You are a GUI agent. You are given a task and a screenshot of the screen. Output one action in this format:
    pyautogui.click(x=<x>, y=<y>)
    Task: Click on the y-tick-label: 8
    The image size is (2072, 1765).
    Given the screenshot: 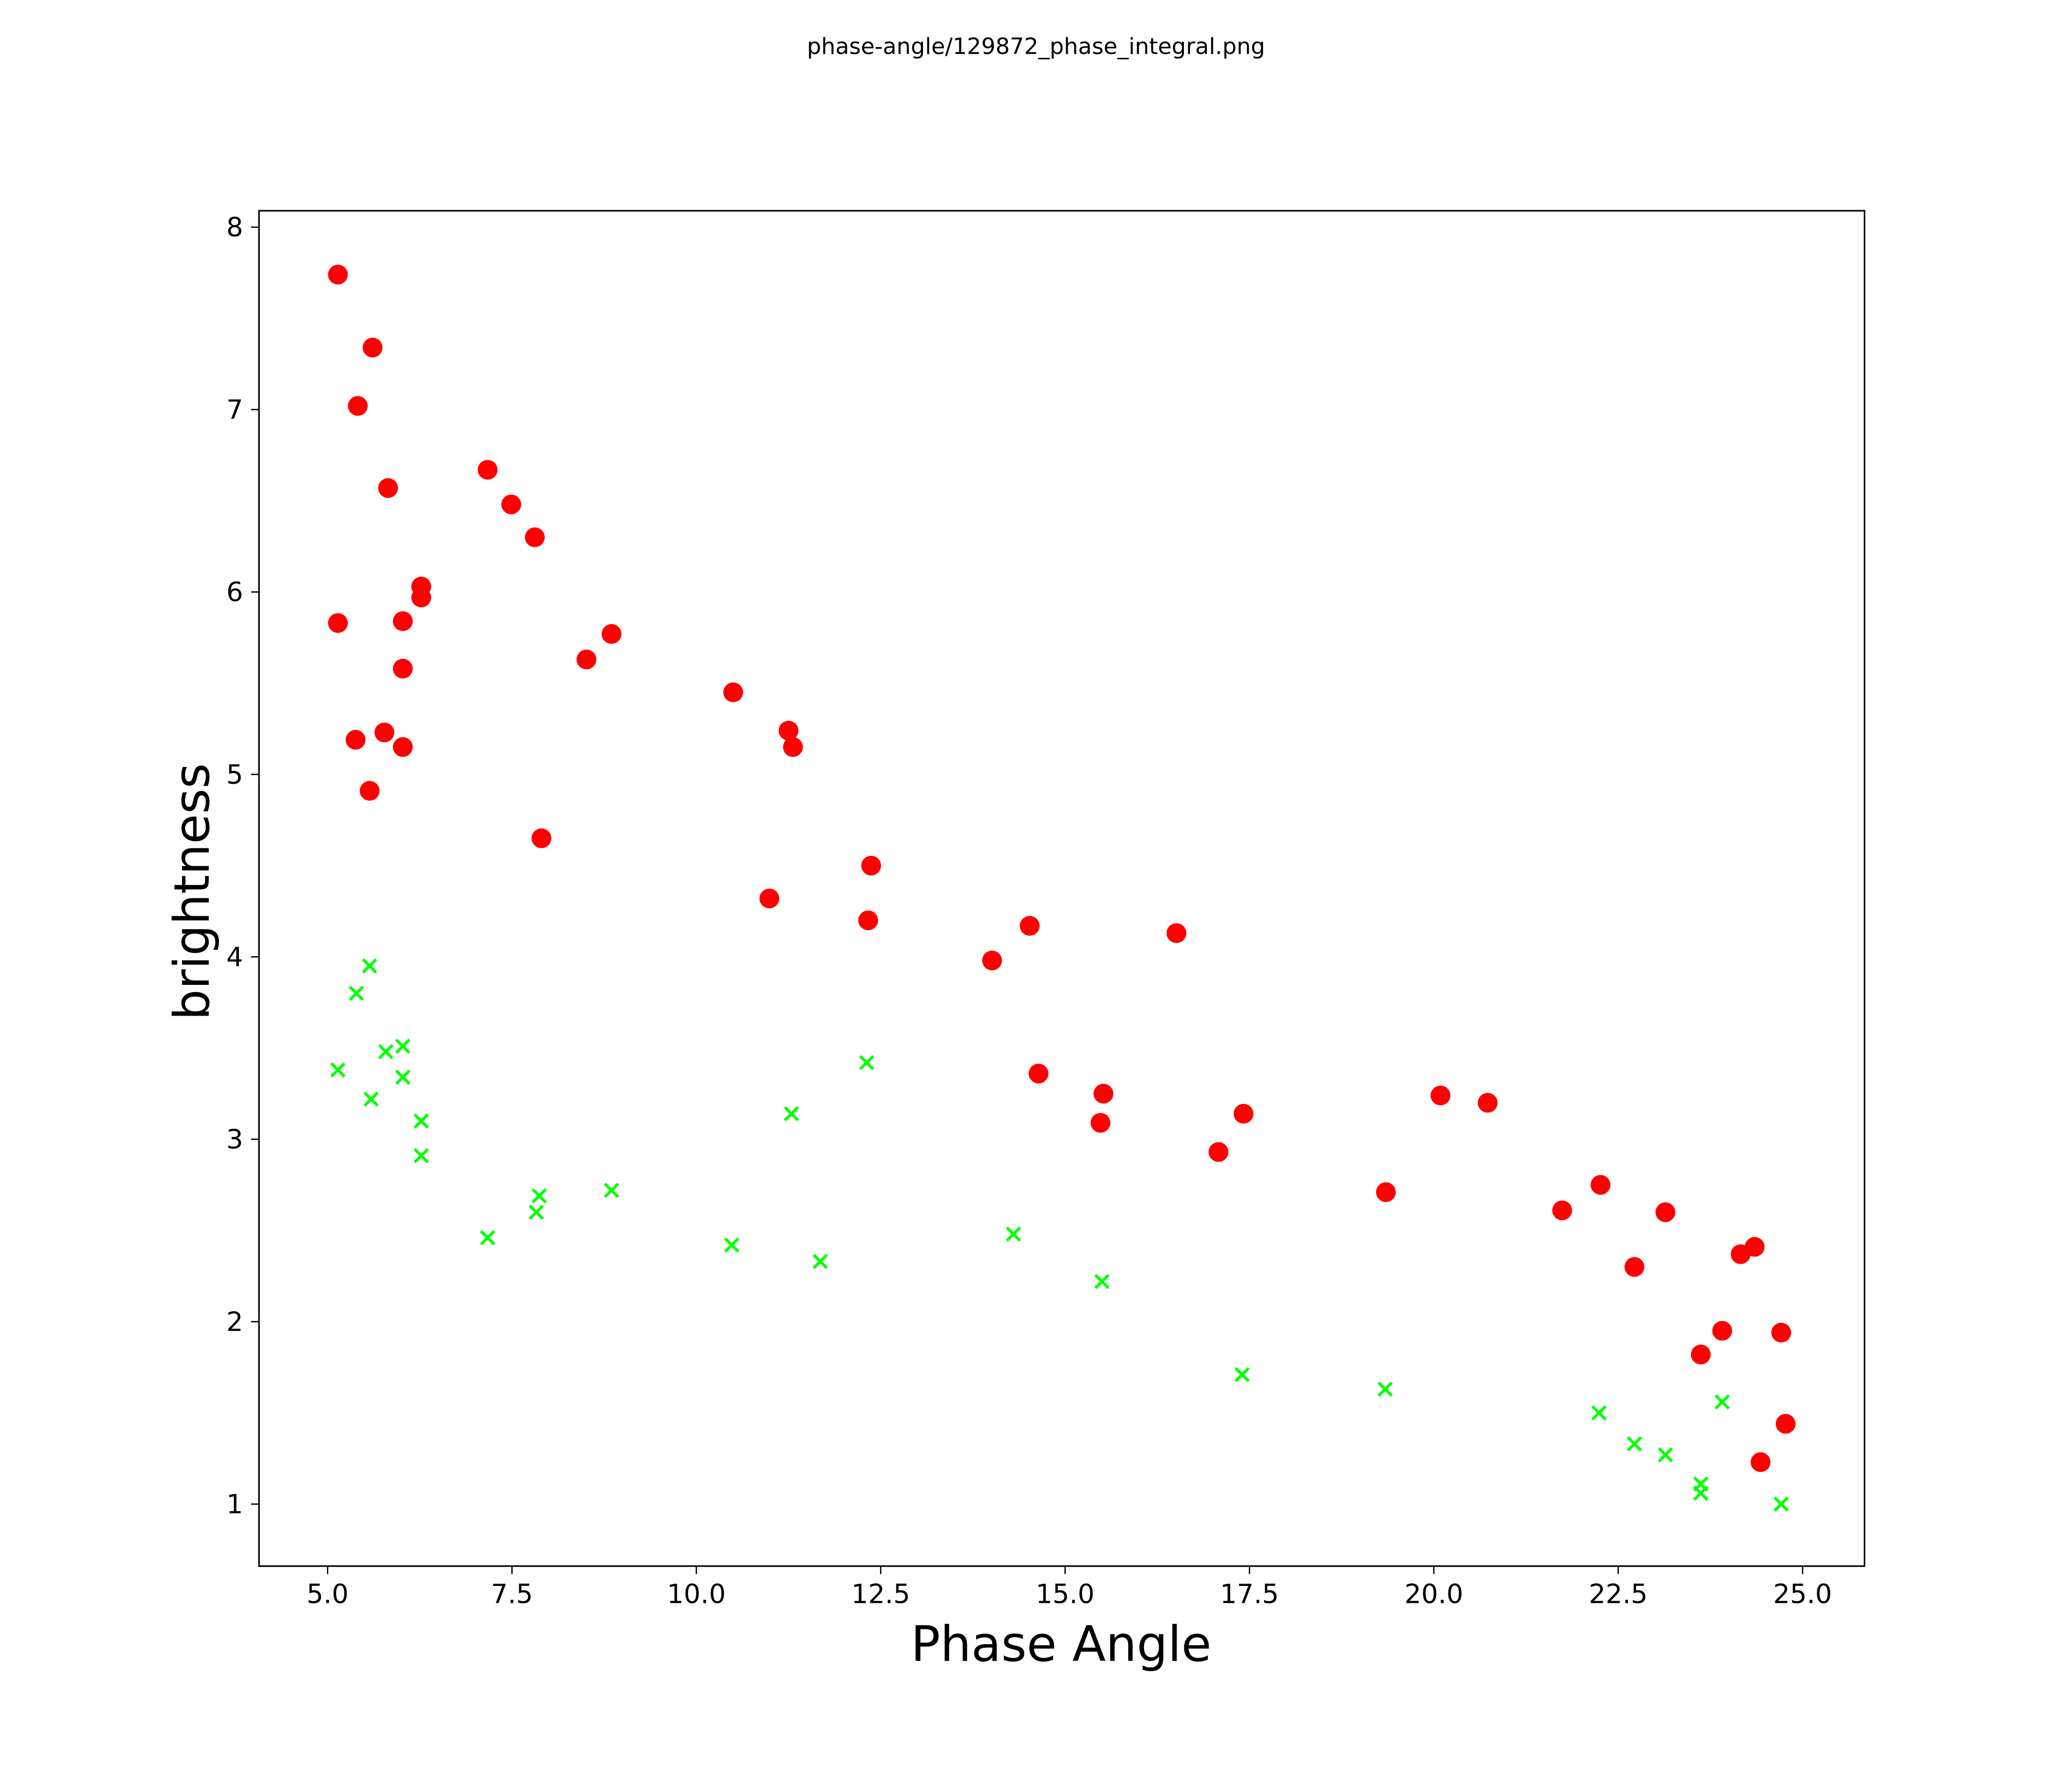 What is the action you would take?
    pyautogui.click(x=234, y=228)
    